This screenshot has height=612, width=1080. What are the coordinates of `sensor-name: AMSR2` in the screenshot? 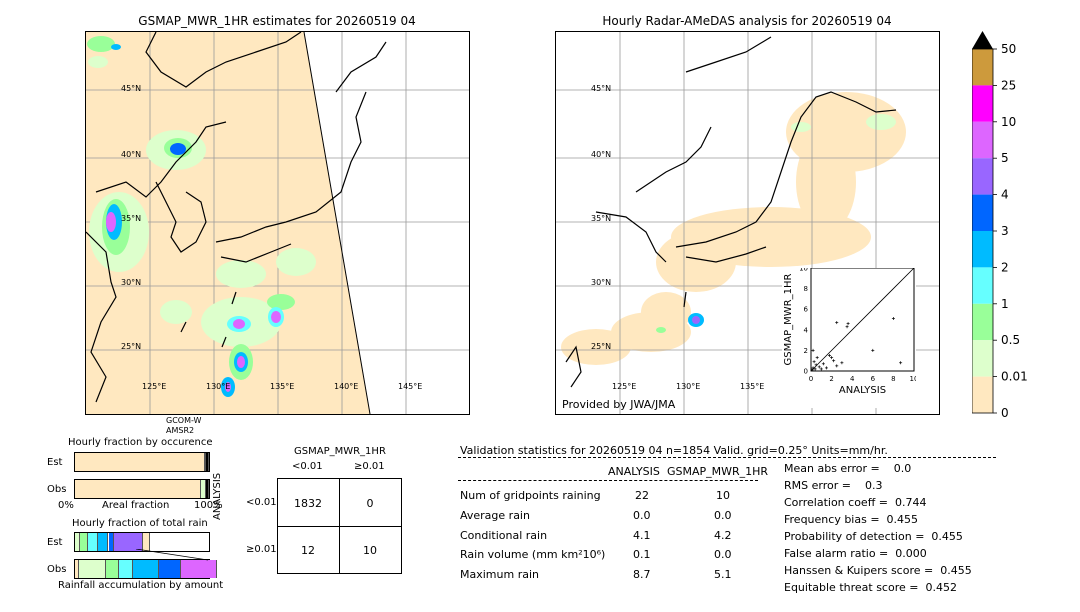 It's located at (180, 430).